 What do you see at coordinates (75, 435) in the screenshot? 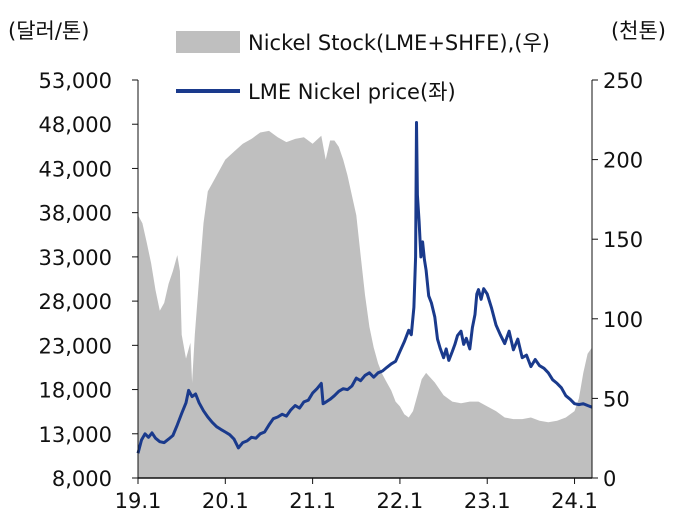
I see `left-tick-label: 13,000` at bounding box center [75, 435].